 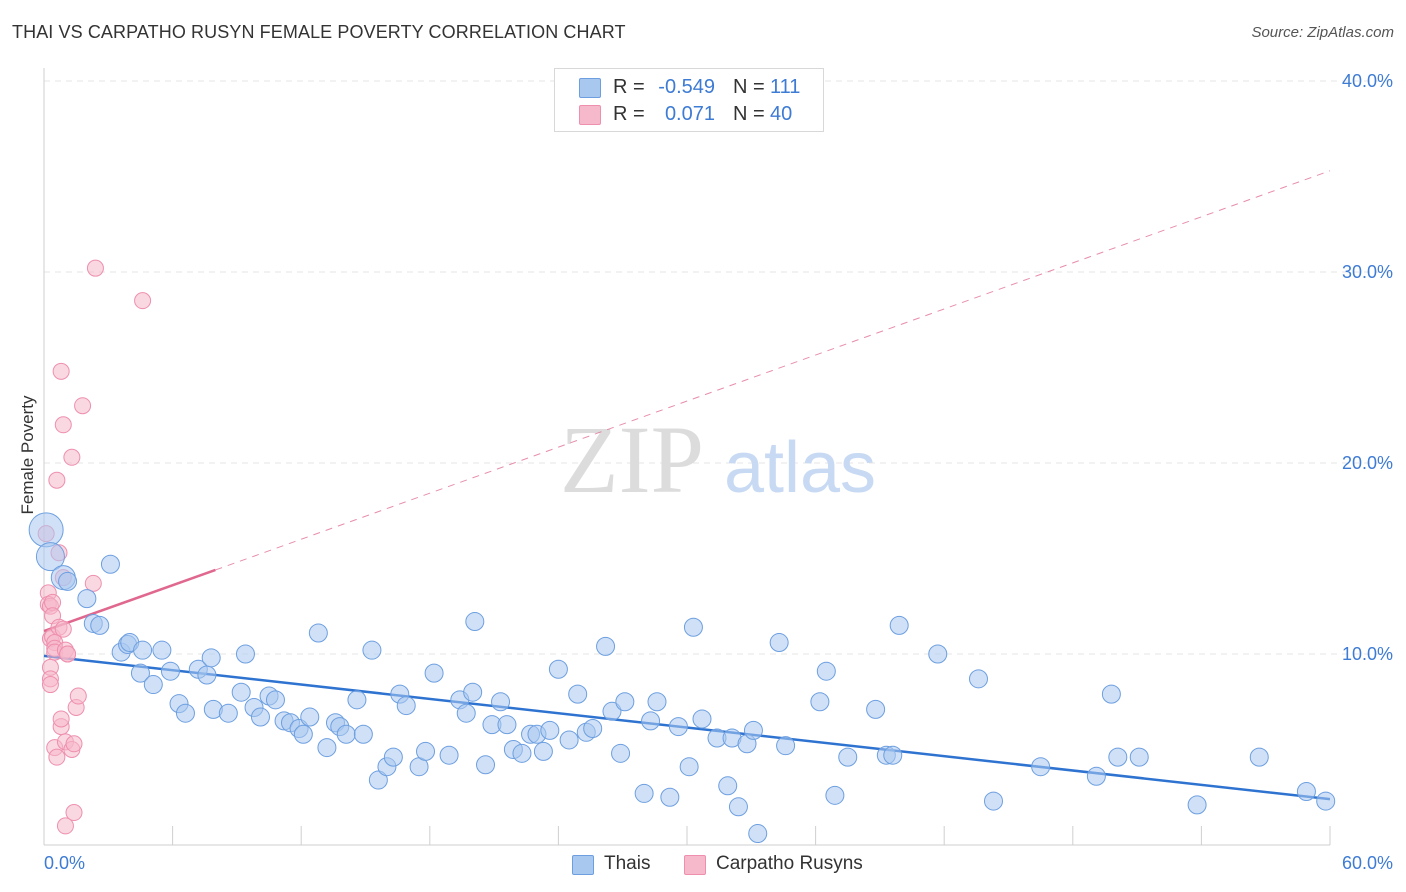 What do you see at coordinates (1367, 863) in the screenshot?
I see `x-tick-label: 60.0%` at bounding box center [1367, 863].